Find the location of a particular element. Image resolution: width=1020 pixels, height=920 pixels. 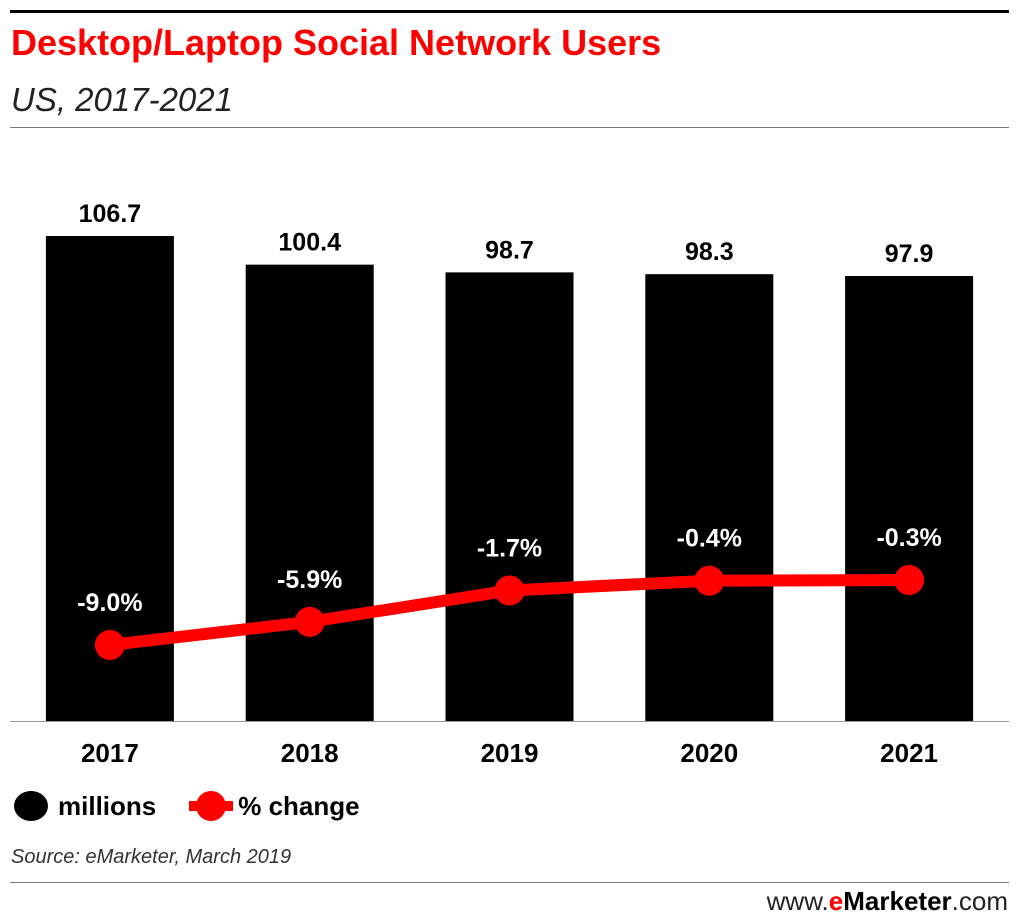

legend: millions % change is located at coordinates (207, 806).